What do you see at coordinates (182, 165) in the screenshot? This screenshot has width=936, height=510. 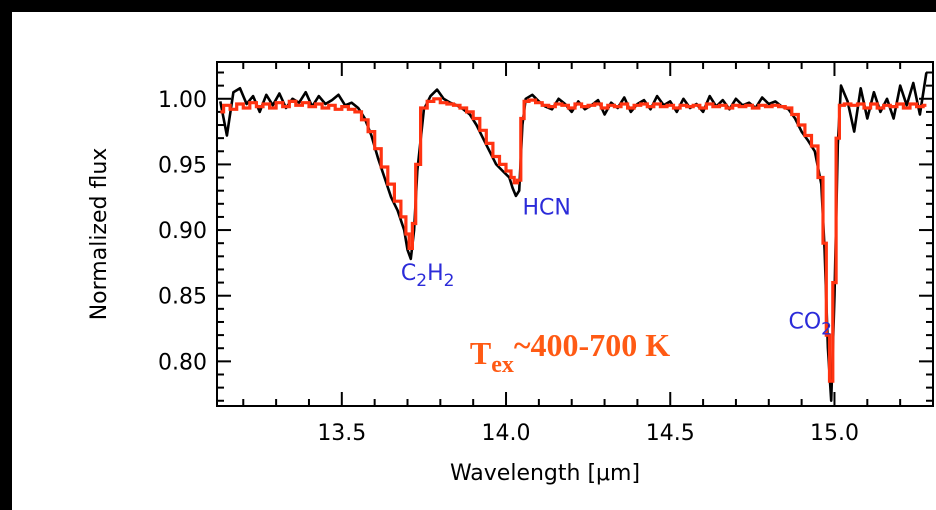 I see `y-tick-label: 0.95` at bounding box center [182, 165].